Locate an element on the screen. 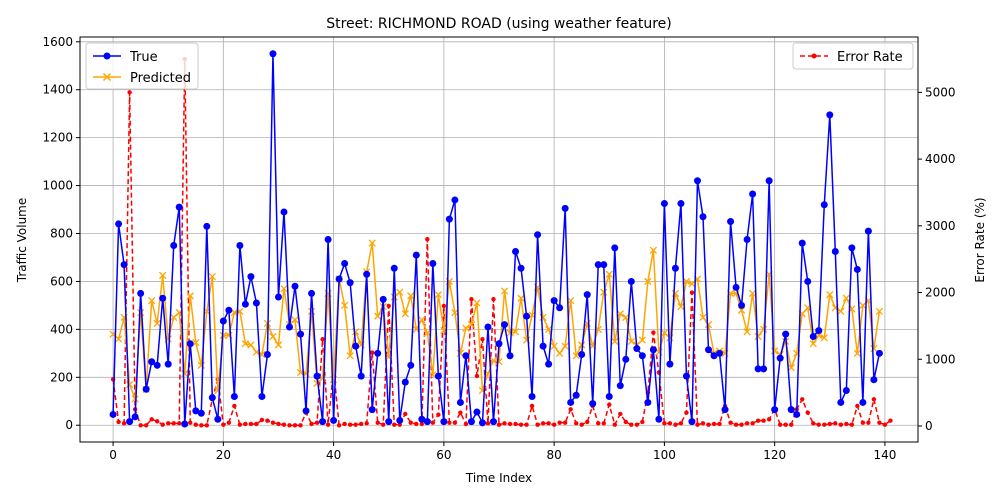 This screenshot has height=500, width=1000. legend-predicted-label: Predicted is located at coordinates (160, 78).